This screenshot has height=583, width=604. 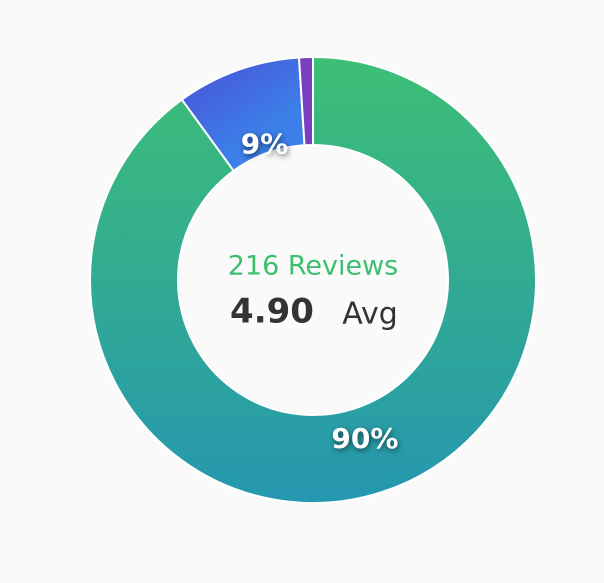 I want to click on center-unit: Avg, so click(x=370, y=314).